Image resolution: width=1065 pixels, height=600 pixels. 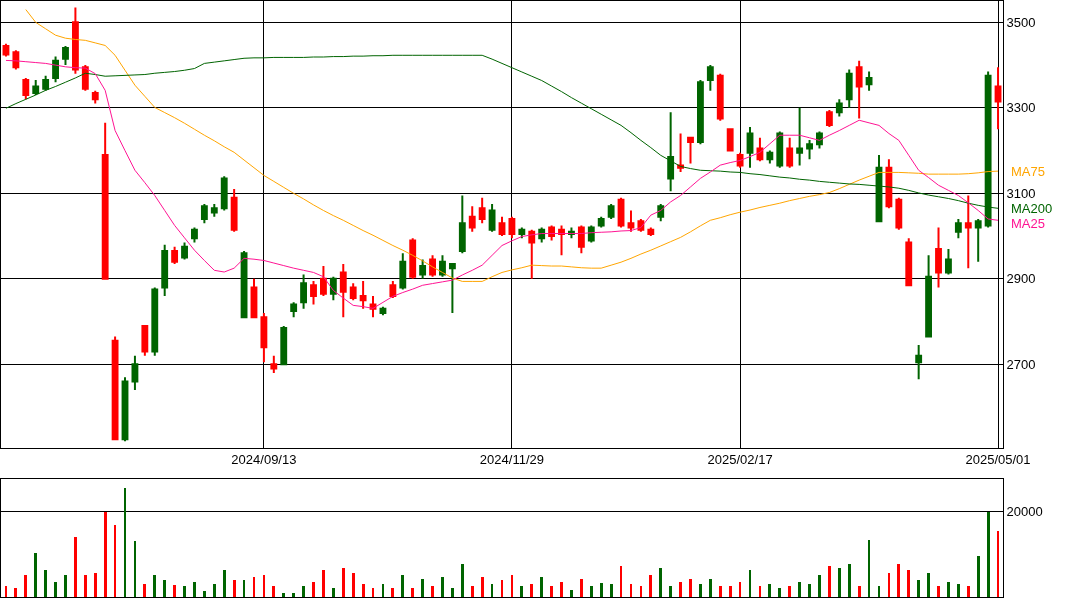 I want to click on series-label: MA200, so click(x=1032, y=208).